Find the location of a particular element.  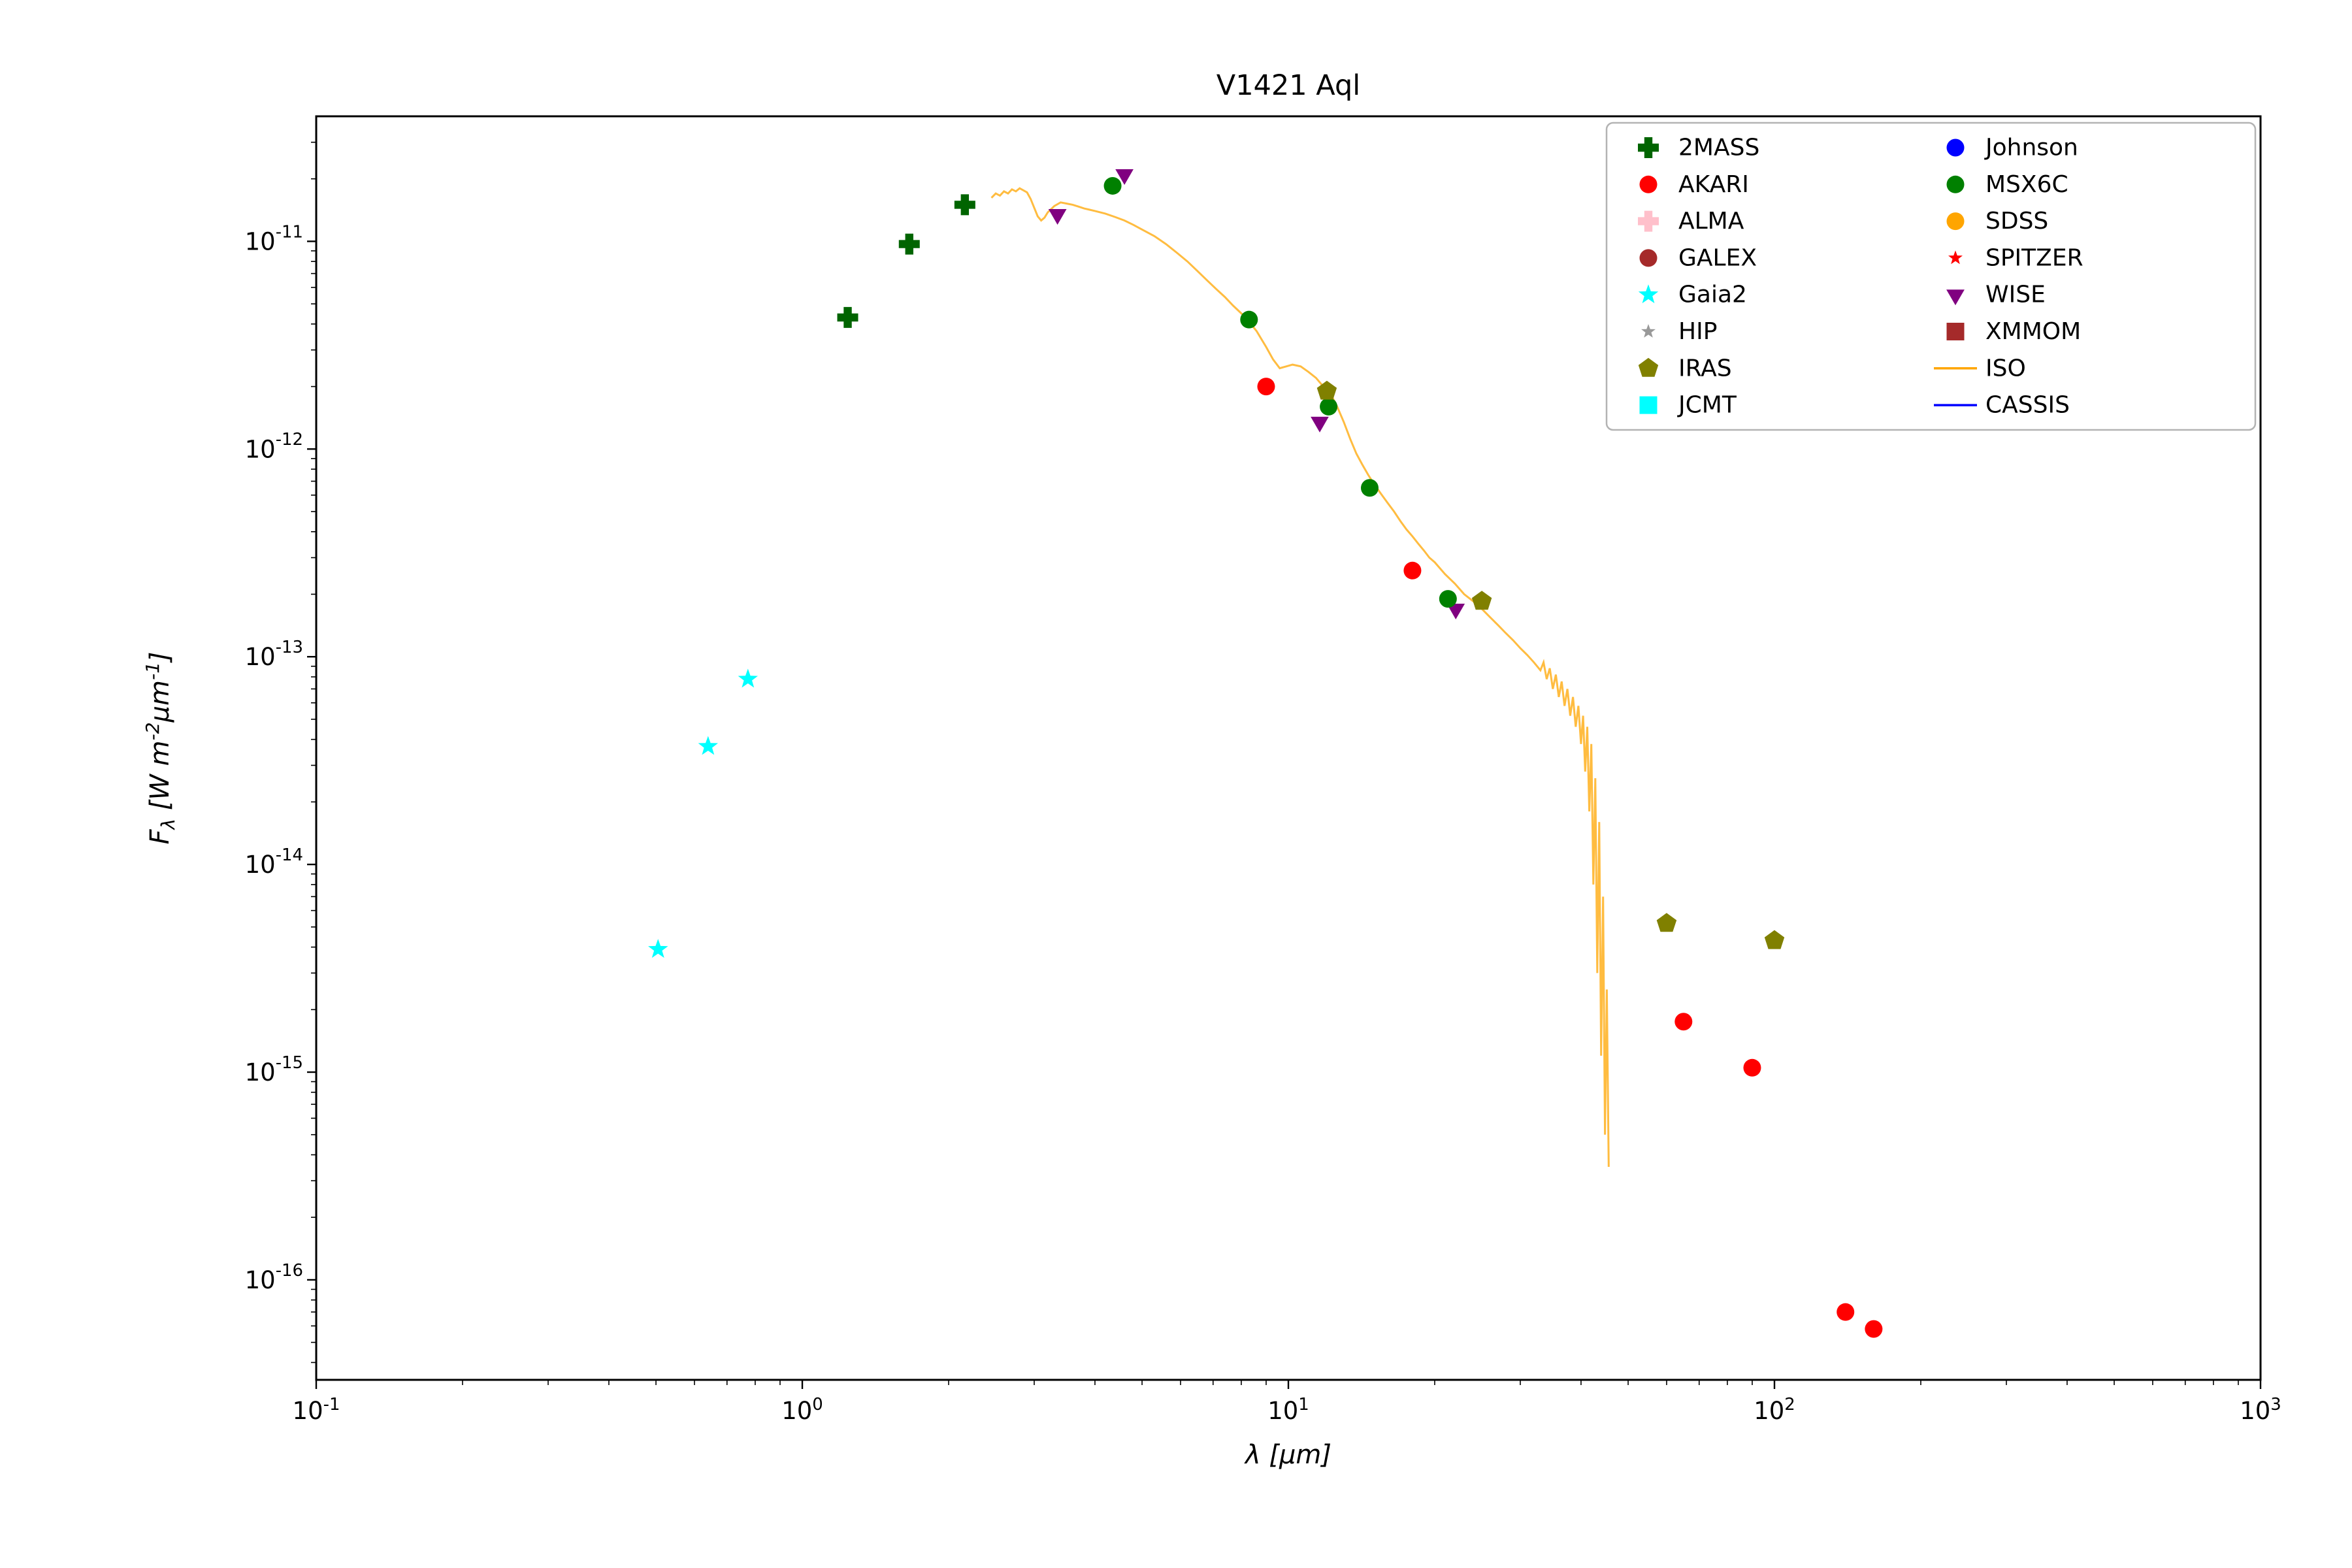

legend-jcmt-marker-icon is located at coordinates (1648, 405).